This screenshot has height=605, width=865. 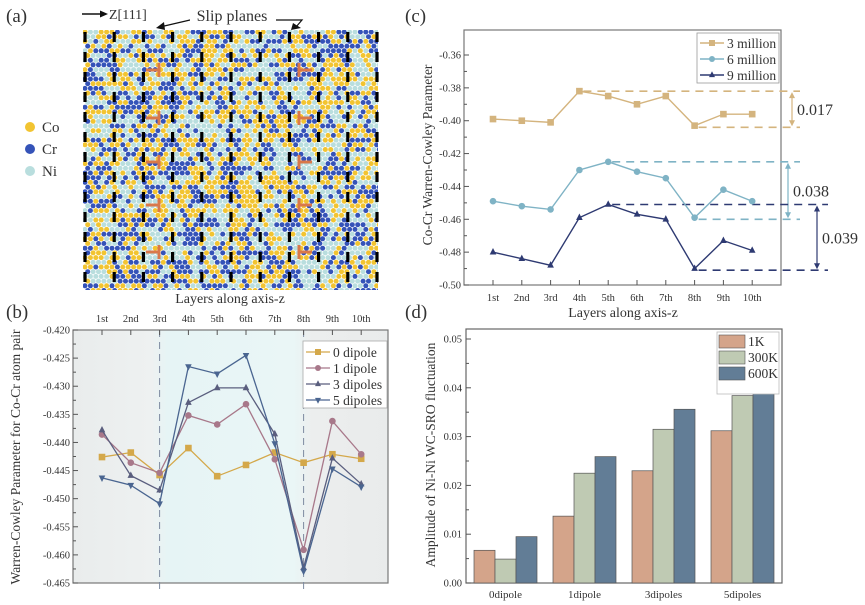 What do you see at coordinates (160, 319) in the screenshot?
I see `x-tick-label-b: 3rd` at bounding box center [160, 319].